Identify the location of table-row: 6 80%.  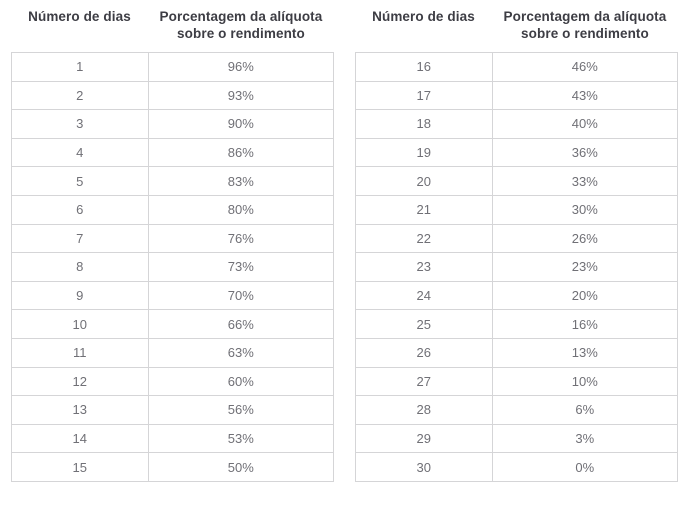
(173, 209).